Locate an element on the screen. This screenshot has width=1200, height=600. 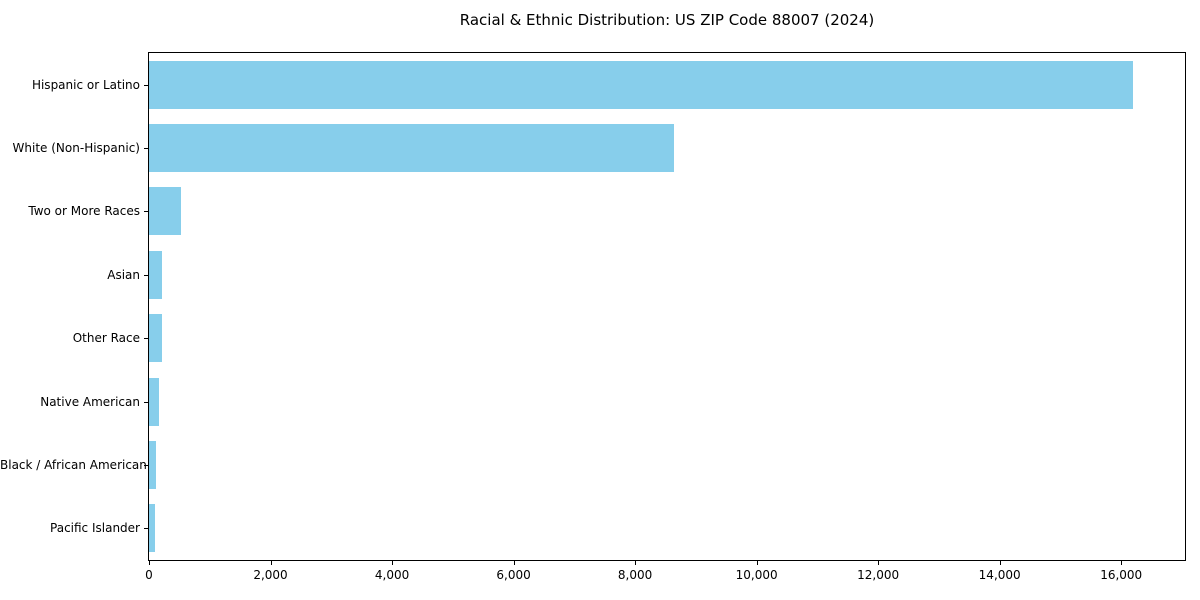
y-tick-label: Hispanic or Latino is located at coordinates (85, 84).